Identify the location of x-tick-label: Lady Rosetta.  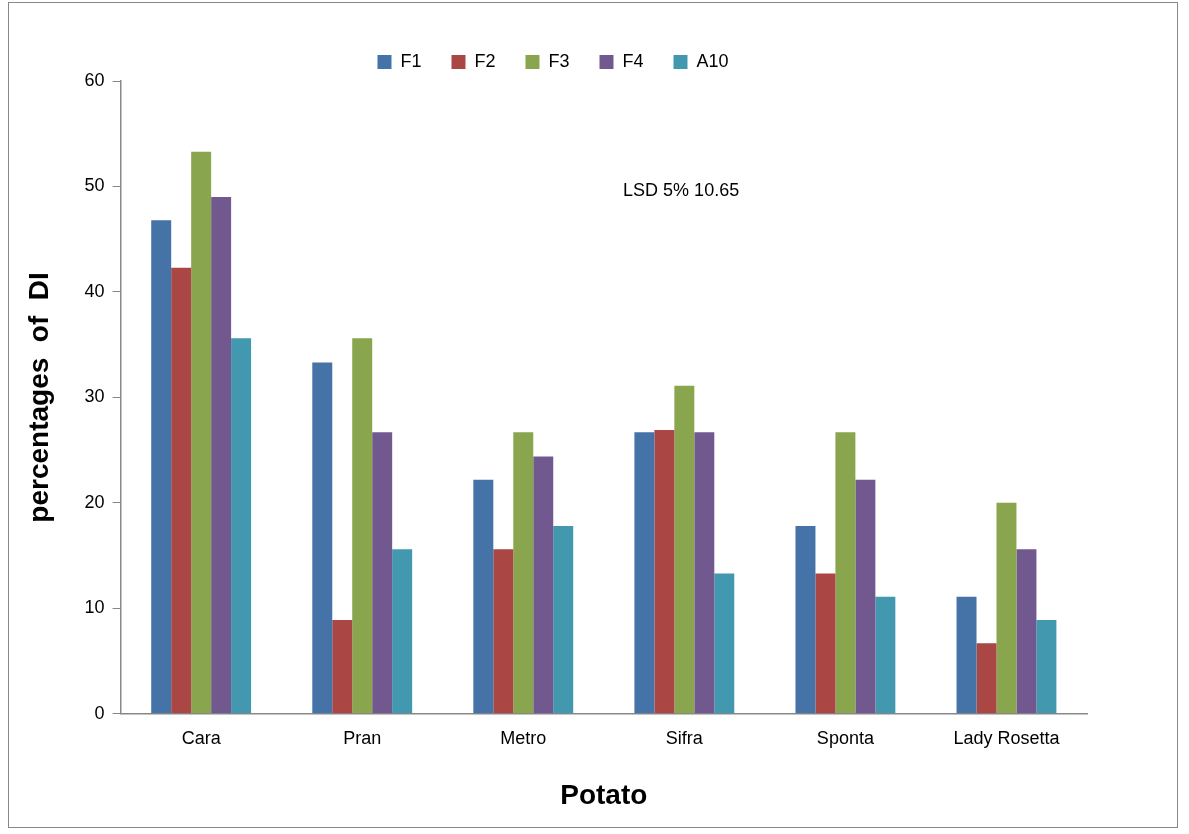
(1007, 737).